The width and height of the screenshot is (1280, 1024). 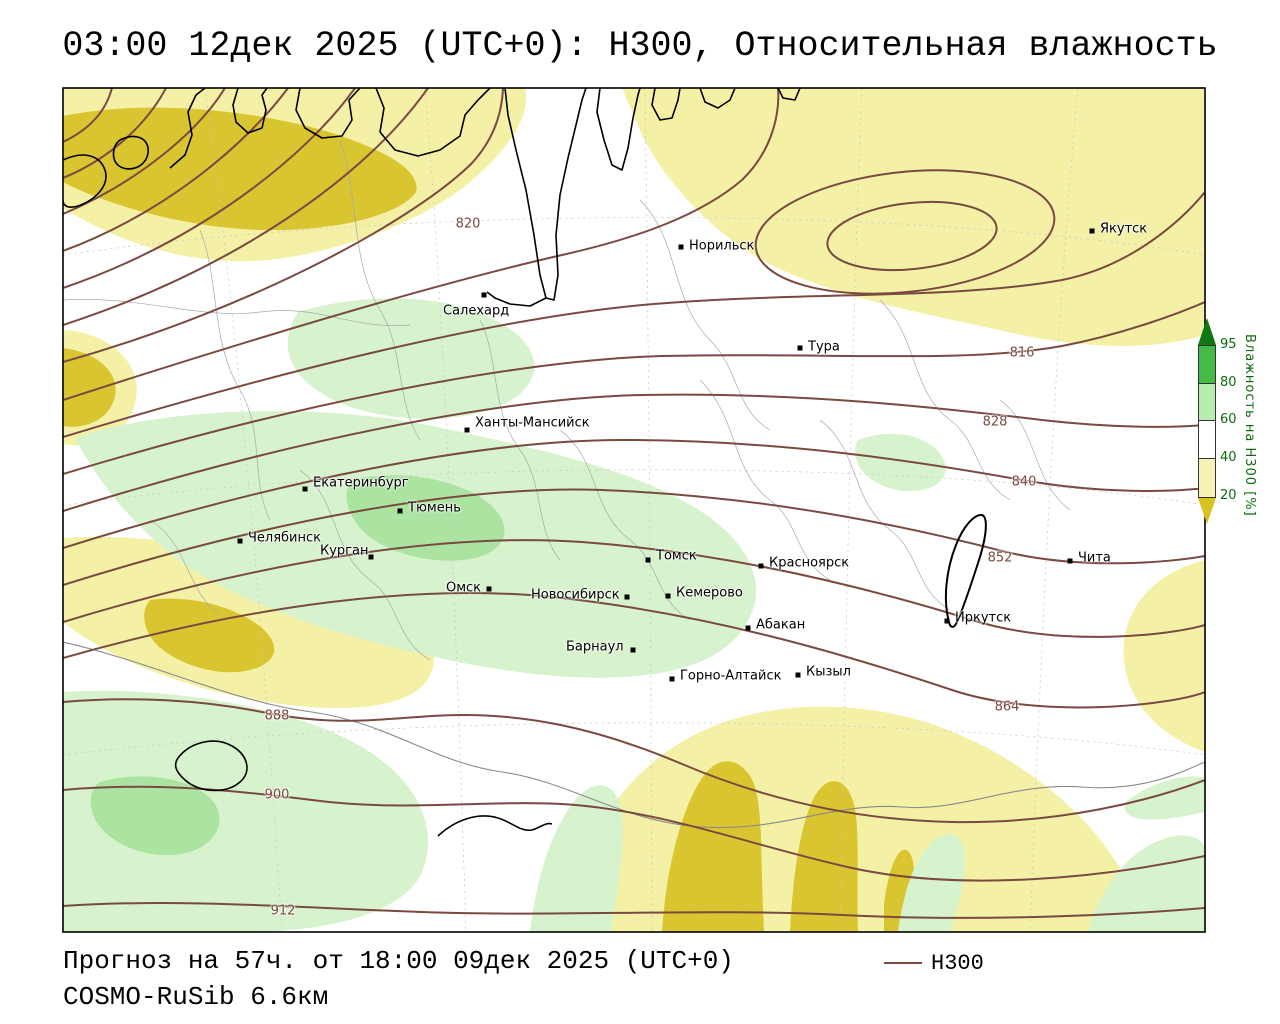 What do you see at coordinates (283, 911) in the screenshot?
I see `contour-value-label: 912` at bounding box center [283, 911].